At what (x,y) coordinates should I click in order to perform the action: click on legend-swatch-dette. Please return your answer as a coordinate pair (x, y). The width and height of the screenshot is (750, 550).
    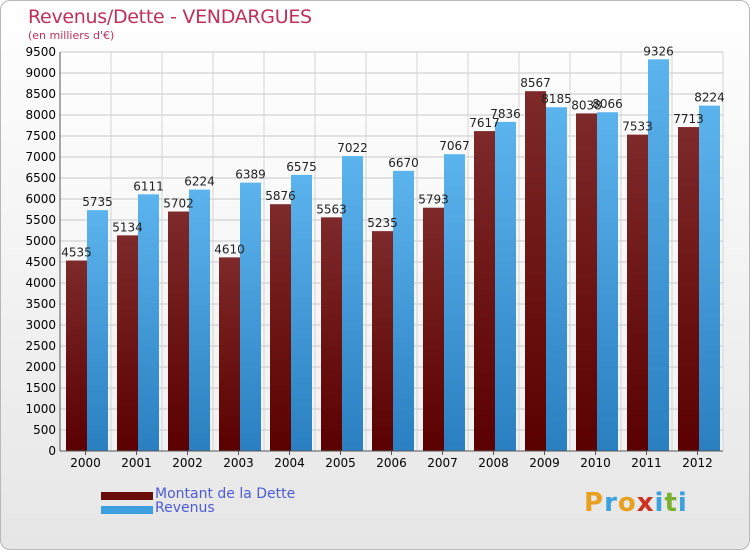
    Looking at the image, I should click on (127, 496).